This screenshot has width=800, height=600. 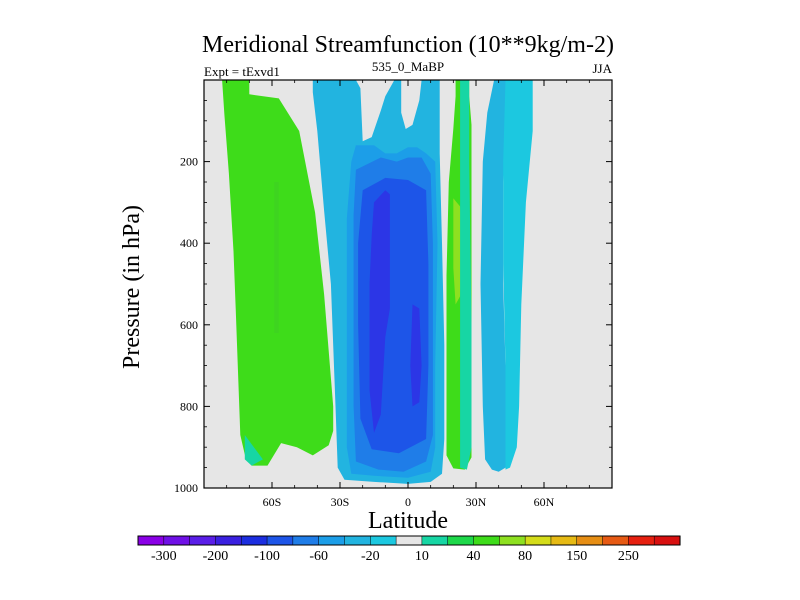 What do you see at coordinates (379, 311) in the screenshot?
I see `region-hadley-max` at bounding box center [379, 311].